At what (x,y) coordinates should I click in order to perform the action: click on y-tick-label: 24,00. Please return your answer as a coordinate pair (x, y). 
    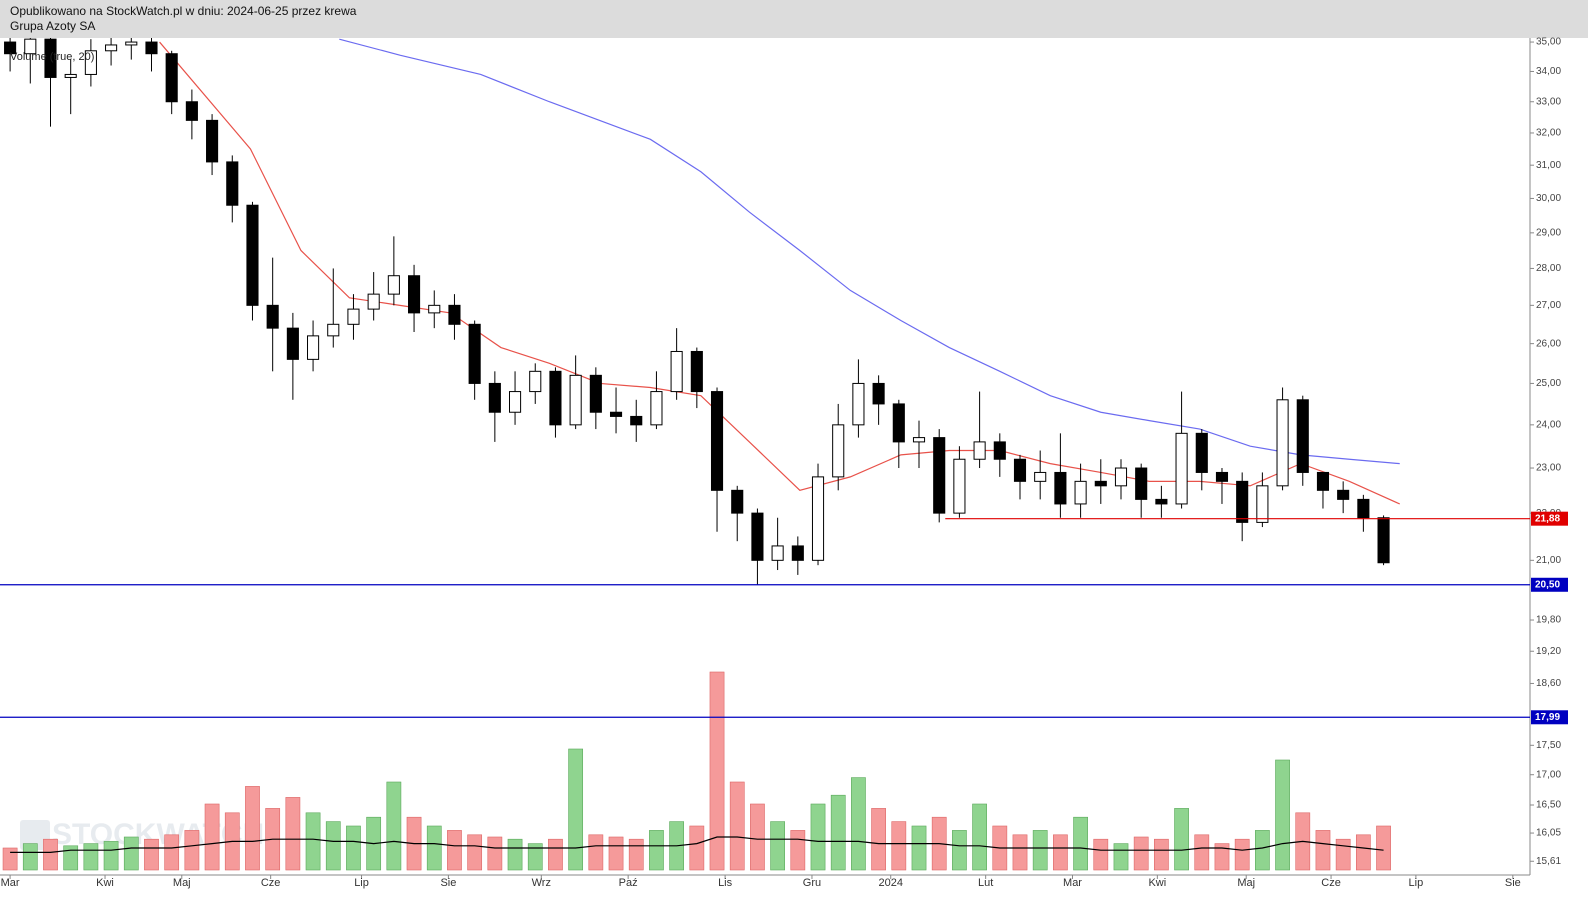
    Looking at the image, I should click on (1548, 424).